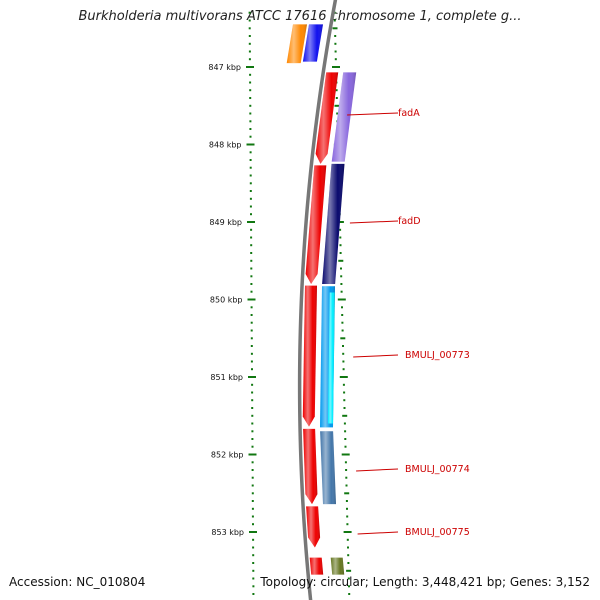 The width and height of the screenshot is (600, 600). Describe the element at coordinates (226, 377) in the screenshot. I see `ruler-label: 851 kbp` at that location.